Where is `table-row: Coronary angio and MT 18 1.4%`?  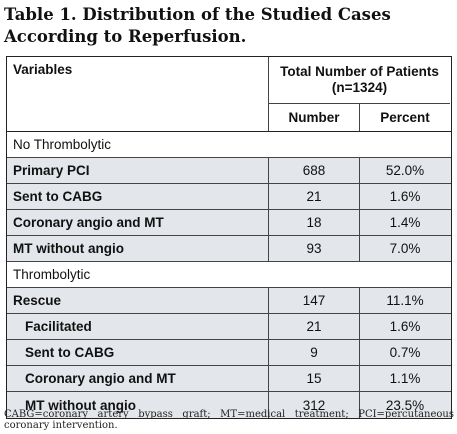 table-row: Coronary angio and MT 18 1.4% is located at coordinates (229, 223).